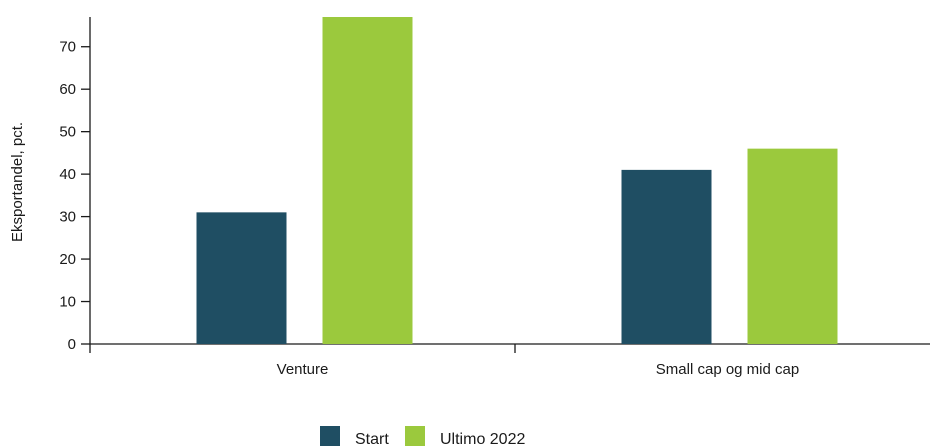 The height and width of the screenshot is (448, 930). I want to click on y-tick-label: 50, so click(67, 132).